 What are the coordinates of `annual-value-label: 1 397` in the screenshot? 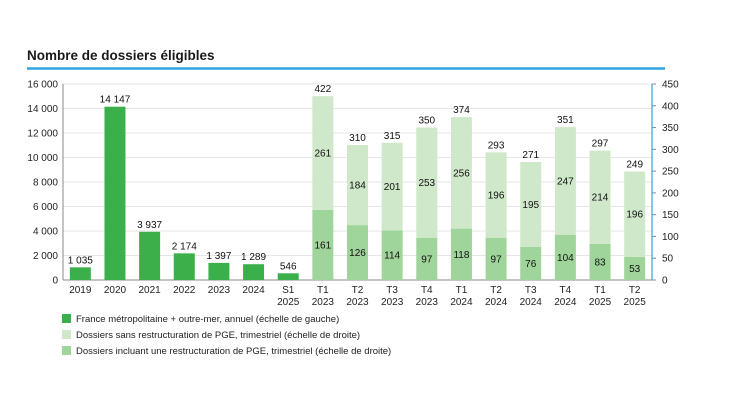 It's located at (218, 256).